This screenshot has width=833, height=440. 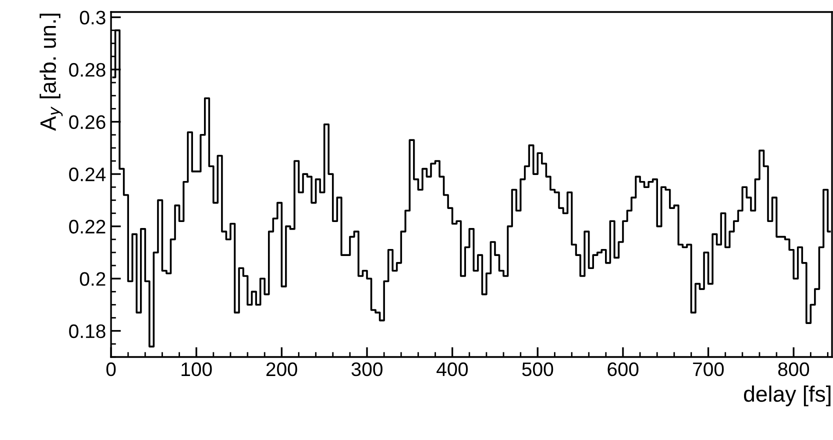 I want to click on x-tick-label: 400, so click(x=452, y=369).